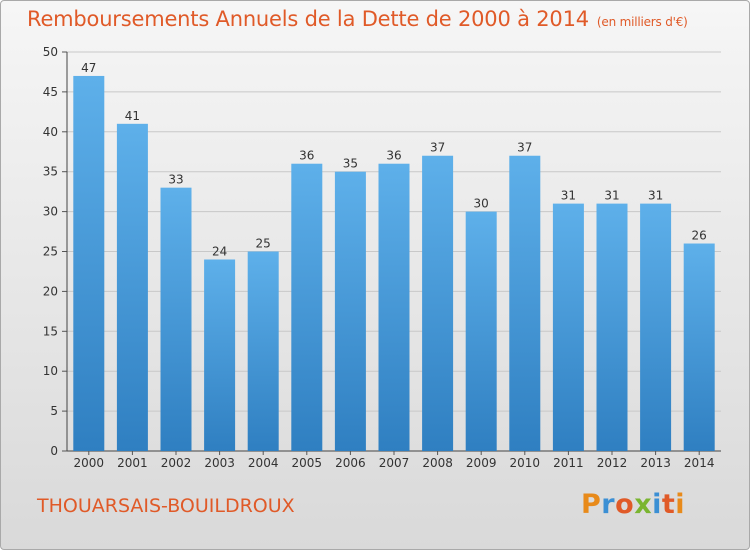  Describe the element at coordinates (175, 180) in the screenshot. I see `bar-value-label: 33` at that location.